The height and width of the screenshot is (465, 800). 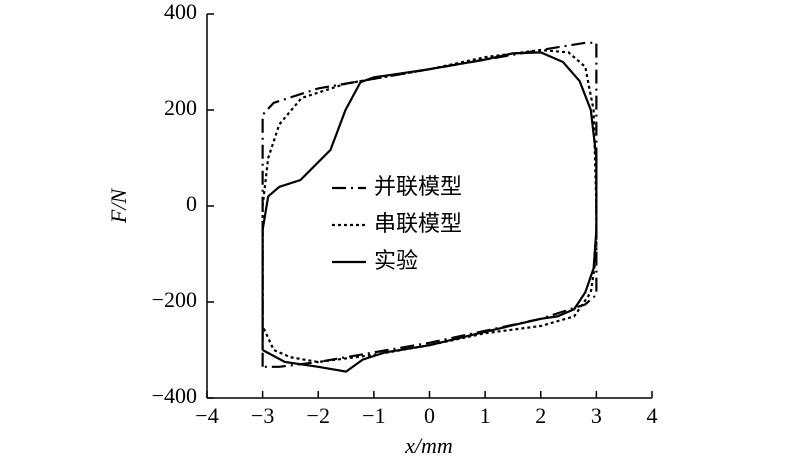 What do you see at coordinates (174, 299) in the screenshot?
I see `y-tick-label: −200` at bounding box center [174, 299].